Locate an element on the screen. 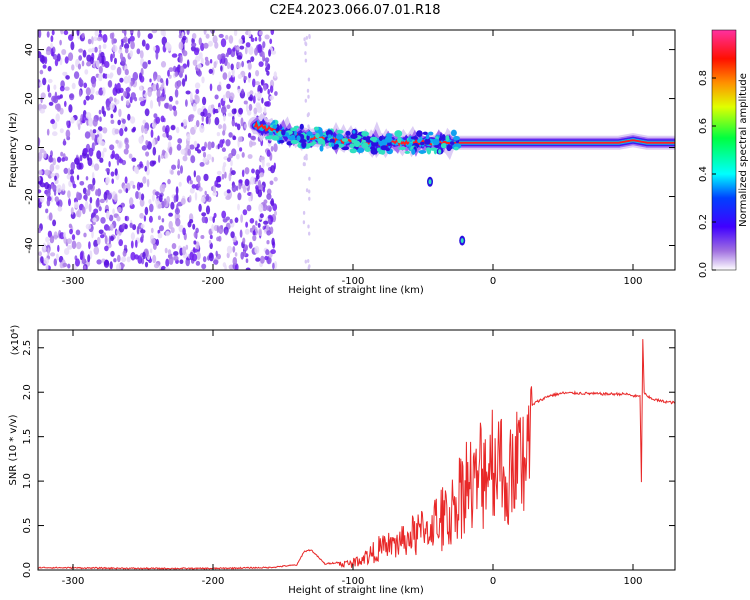 This screenshot has width=750, height=600. x-tick-label: 100 is located at coordinates (632, 581).